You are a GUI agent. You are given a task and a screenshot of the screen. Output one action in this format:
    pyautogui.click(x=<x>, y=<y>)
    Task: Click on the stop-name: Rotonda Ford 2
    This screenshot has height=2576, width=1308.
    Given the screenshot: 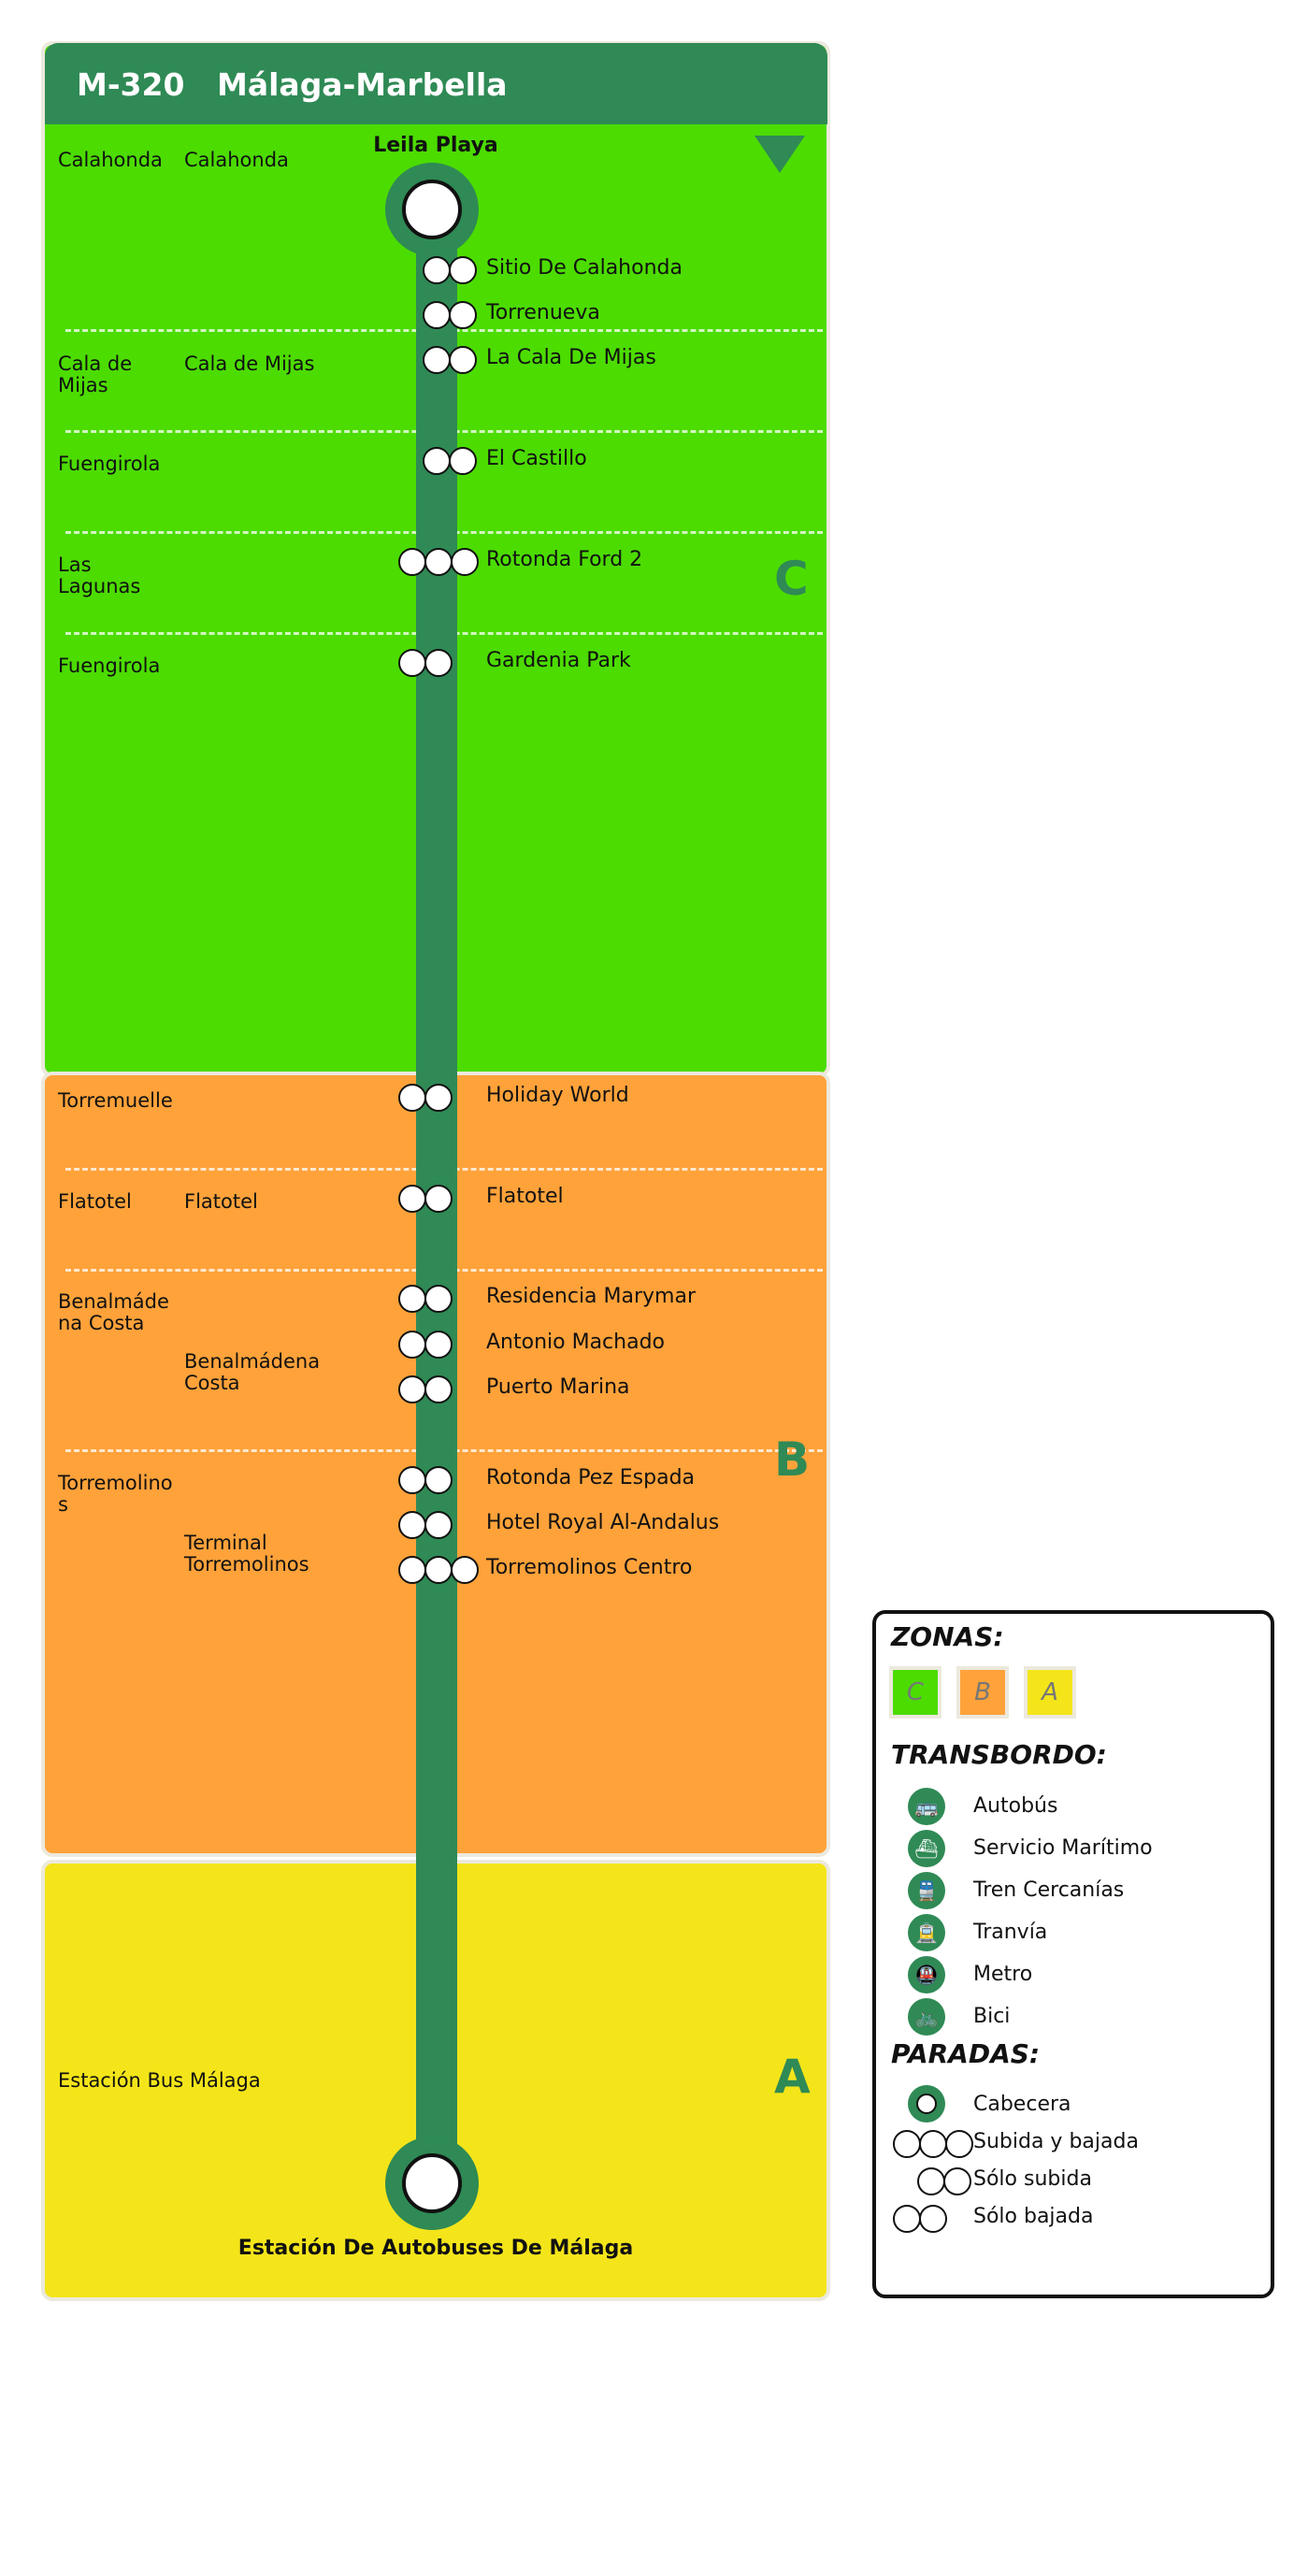 What is the action you would take?
    pyautogui.click(x=564, y=560)
    